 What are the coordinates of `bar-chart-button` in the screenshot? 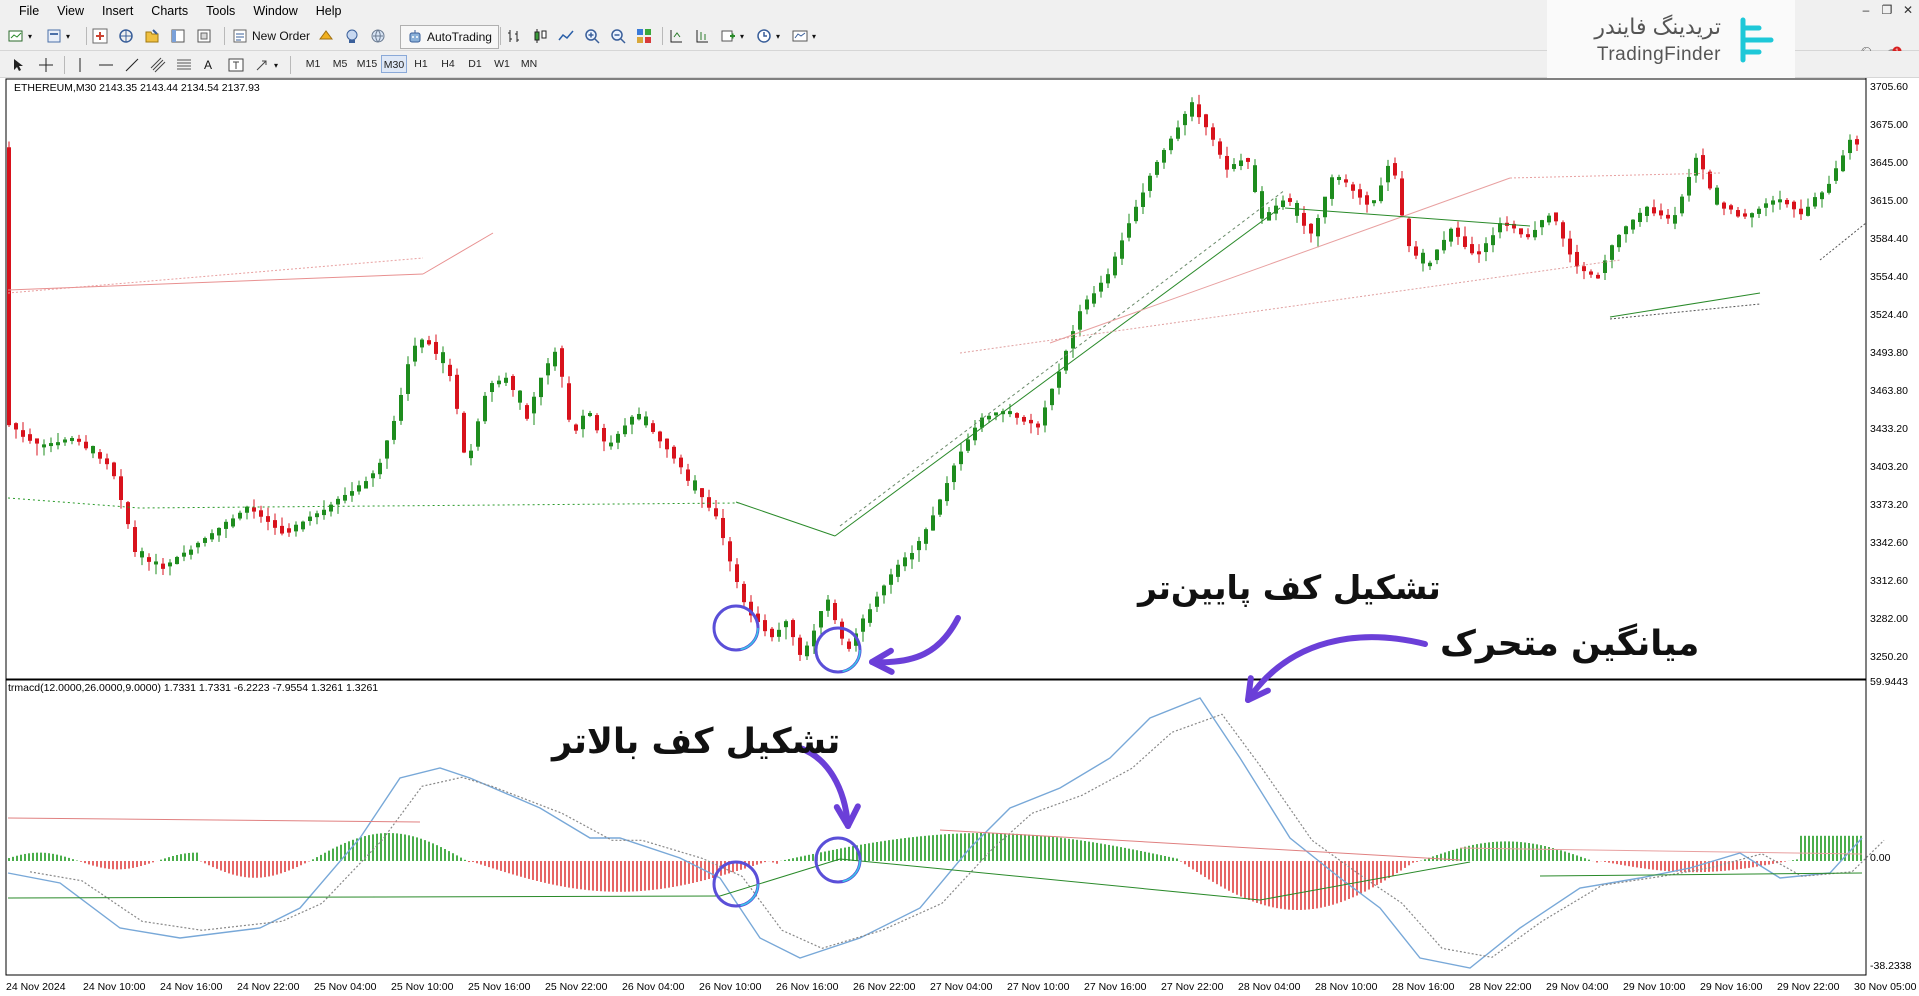 It's located at (514, 36).